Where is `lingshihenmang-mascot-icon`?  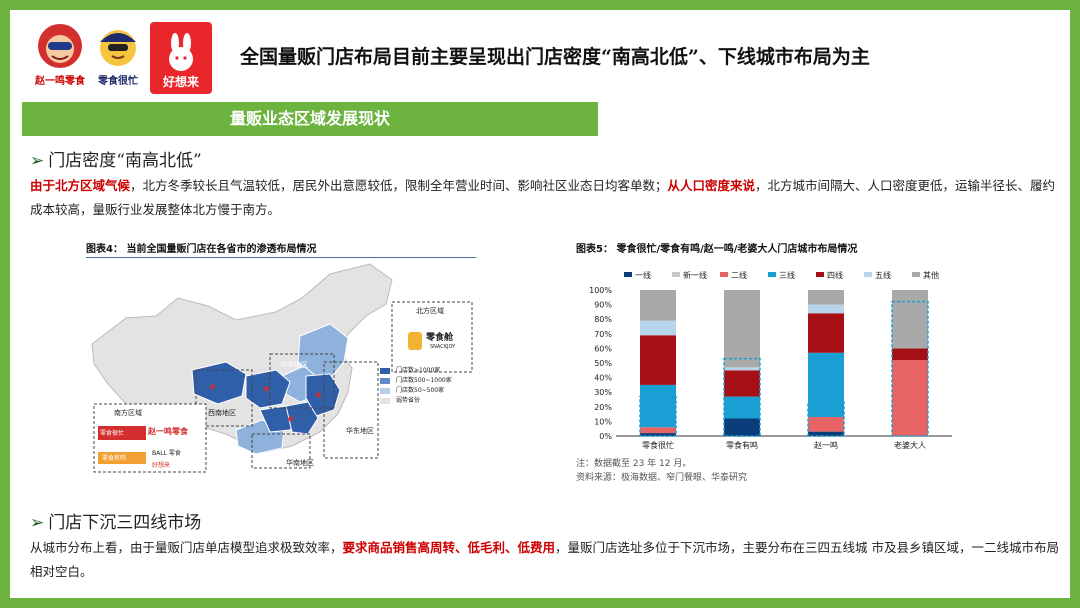 lingshihenmang-mascot-icon is located at coordinates (118, 48).